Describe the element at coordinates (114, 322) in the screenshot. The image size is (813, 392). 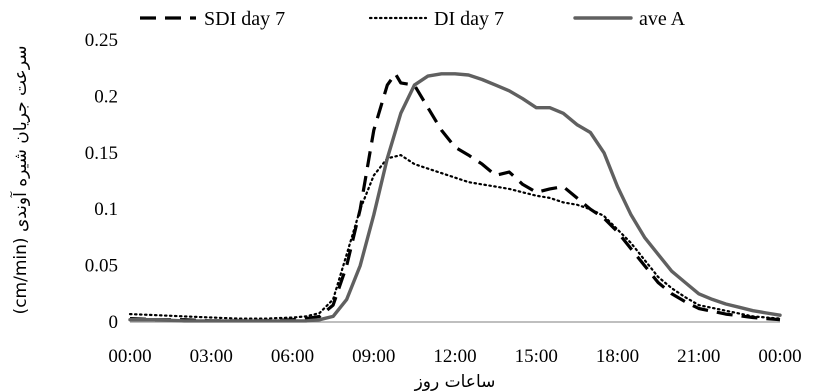
I see `y-tick-label: 0` at that location.